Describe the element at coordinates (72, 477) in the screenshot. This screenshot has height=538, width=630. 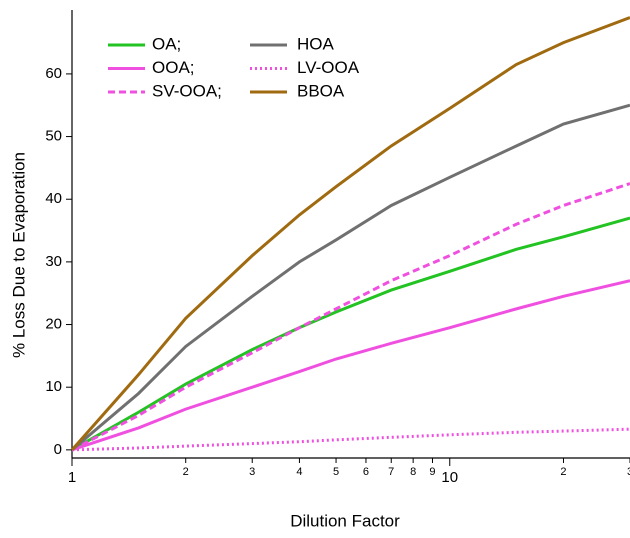
I see `x-tick-label: 1` at that location.